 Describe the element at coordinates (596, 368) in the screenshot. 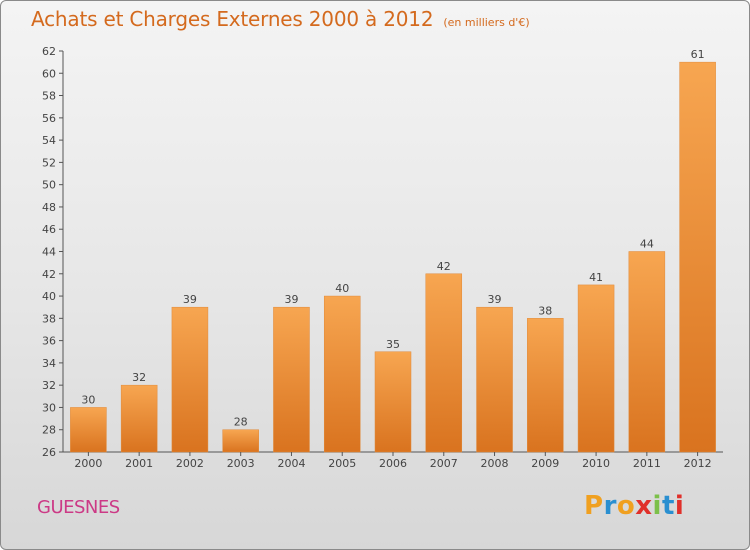

I see `bar-2010` at that location.